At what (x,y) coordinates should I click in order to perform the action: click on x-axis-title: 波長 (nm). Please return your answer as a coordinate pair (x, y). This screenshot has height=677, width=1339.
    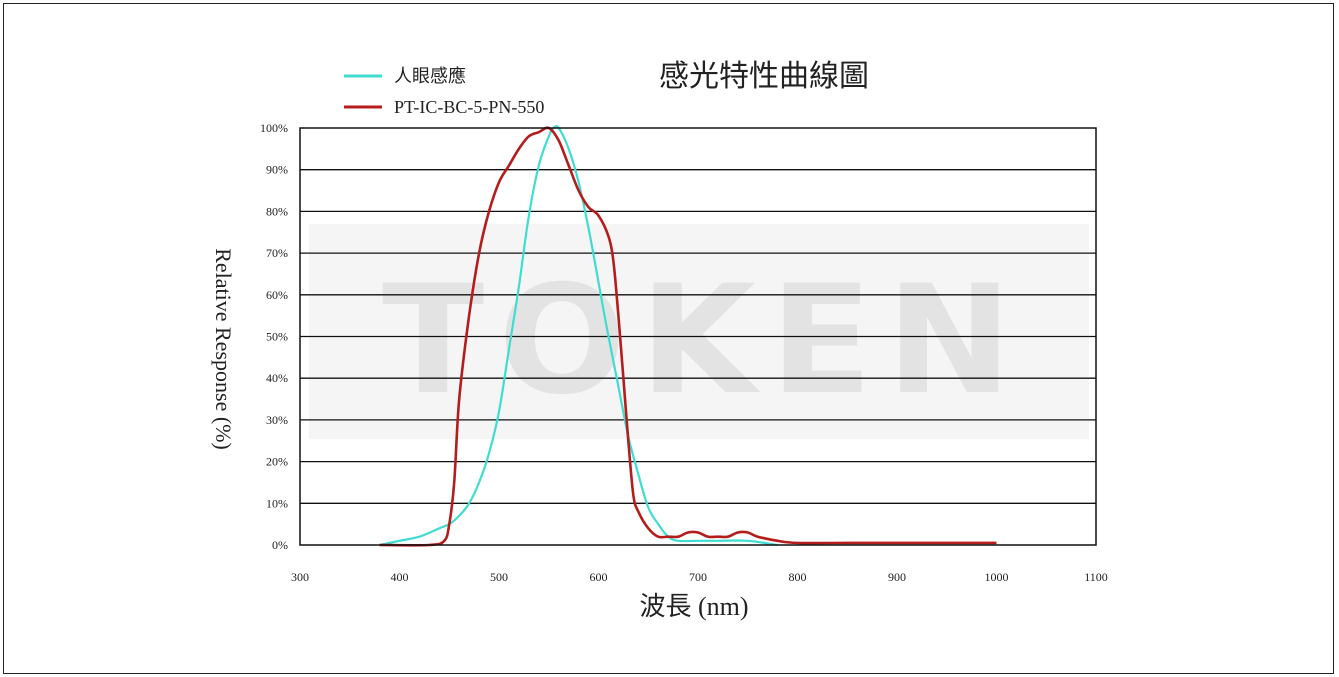
    Looking at the image, I should click on (693, 606).